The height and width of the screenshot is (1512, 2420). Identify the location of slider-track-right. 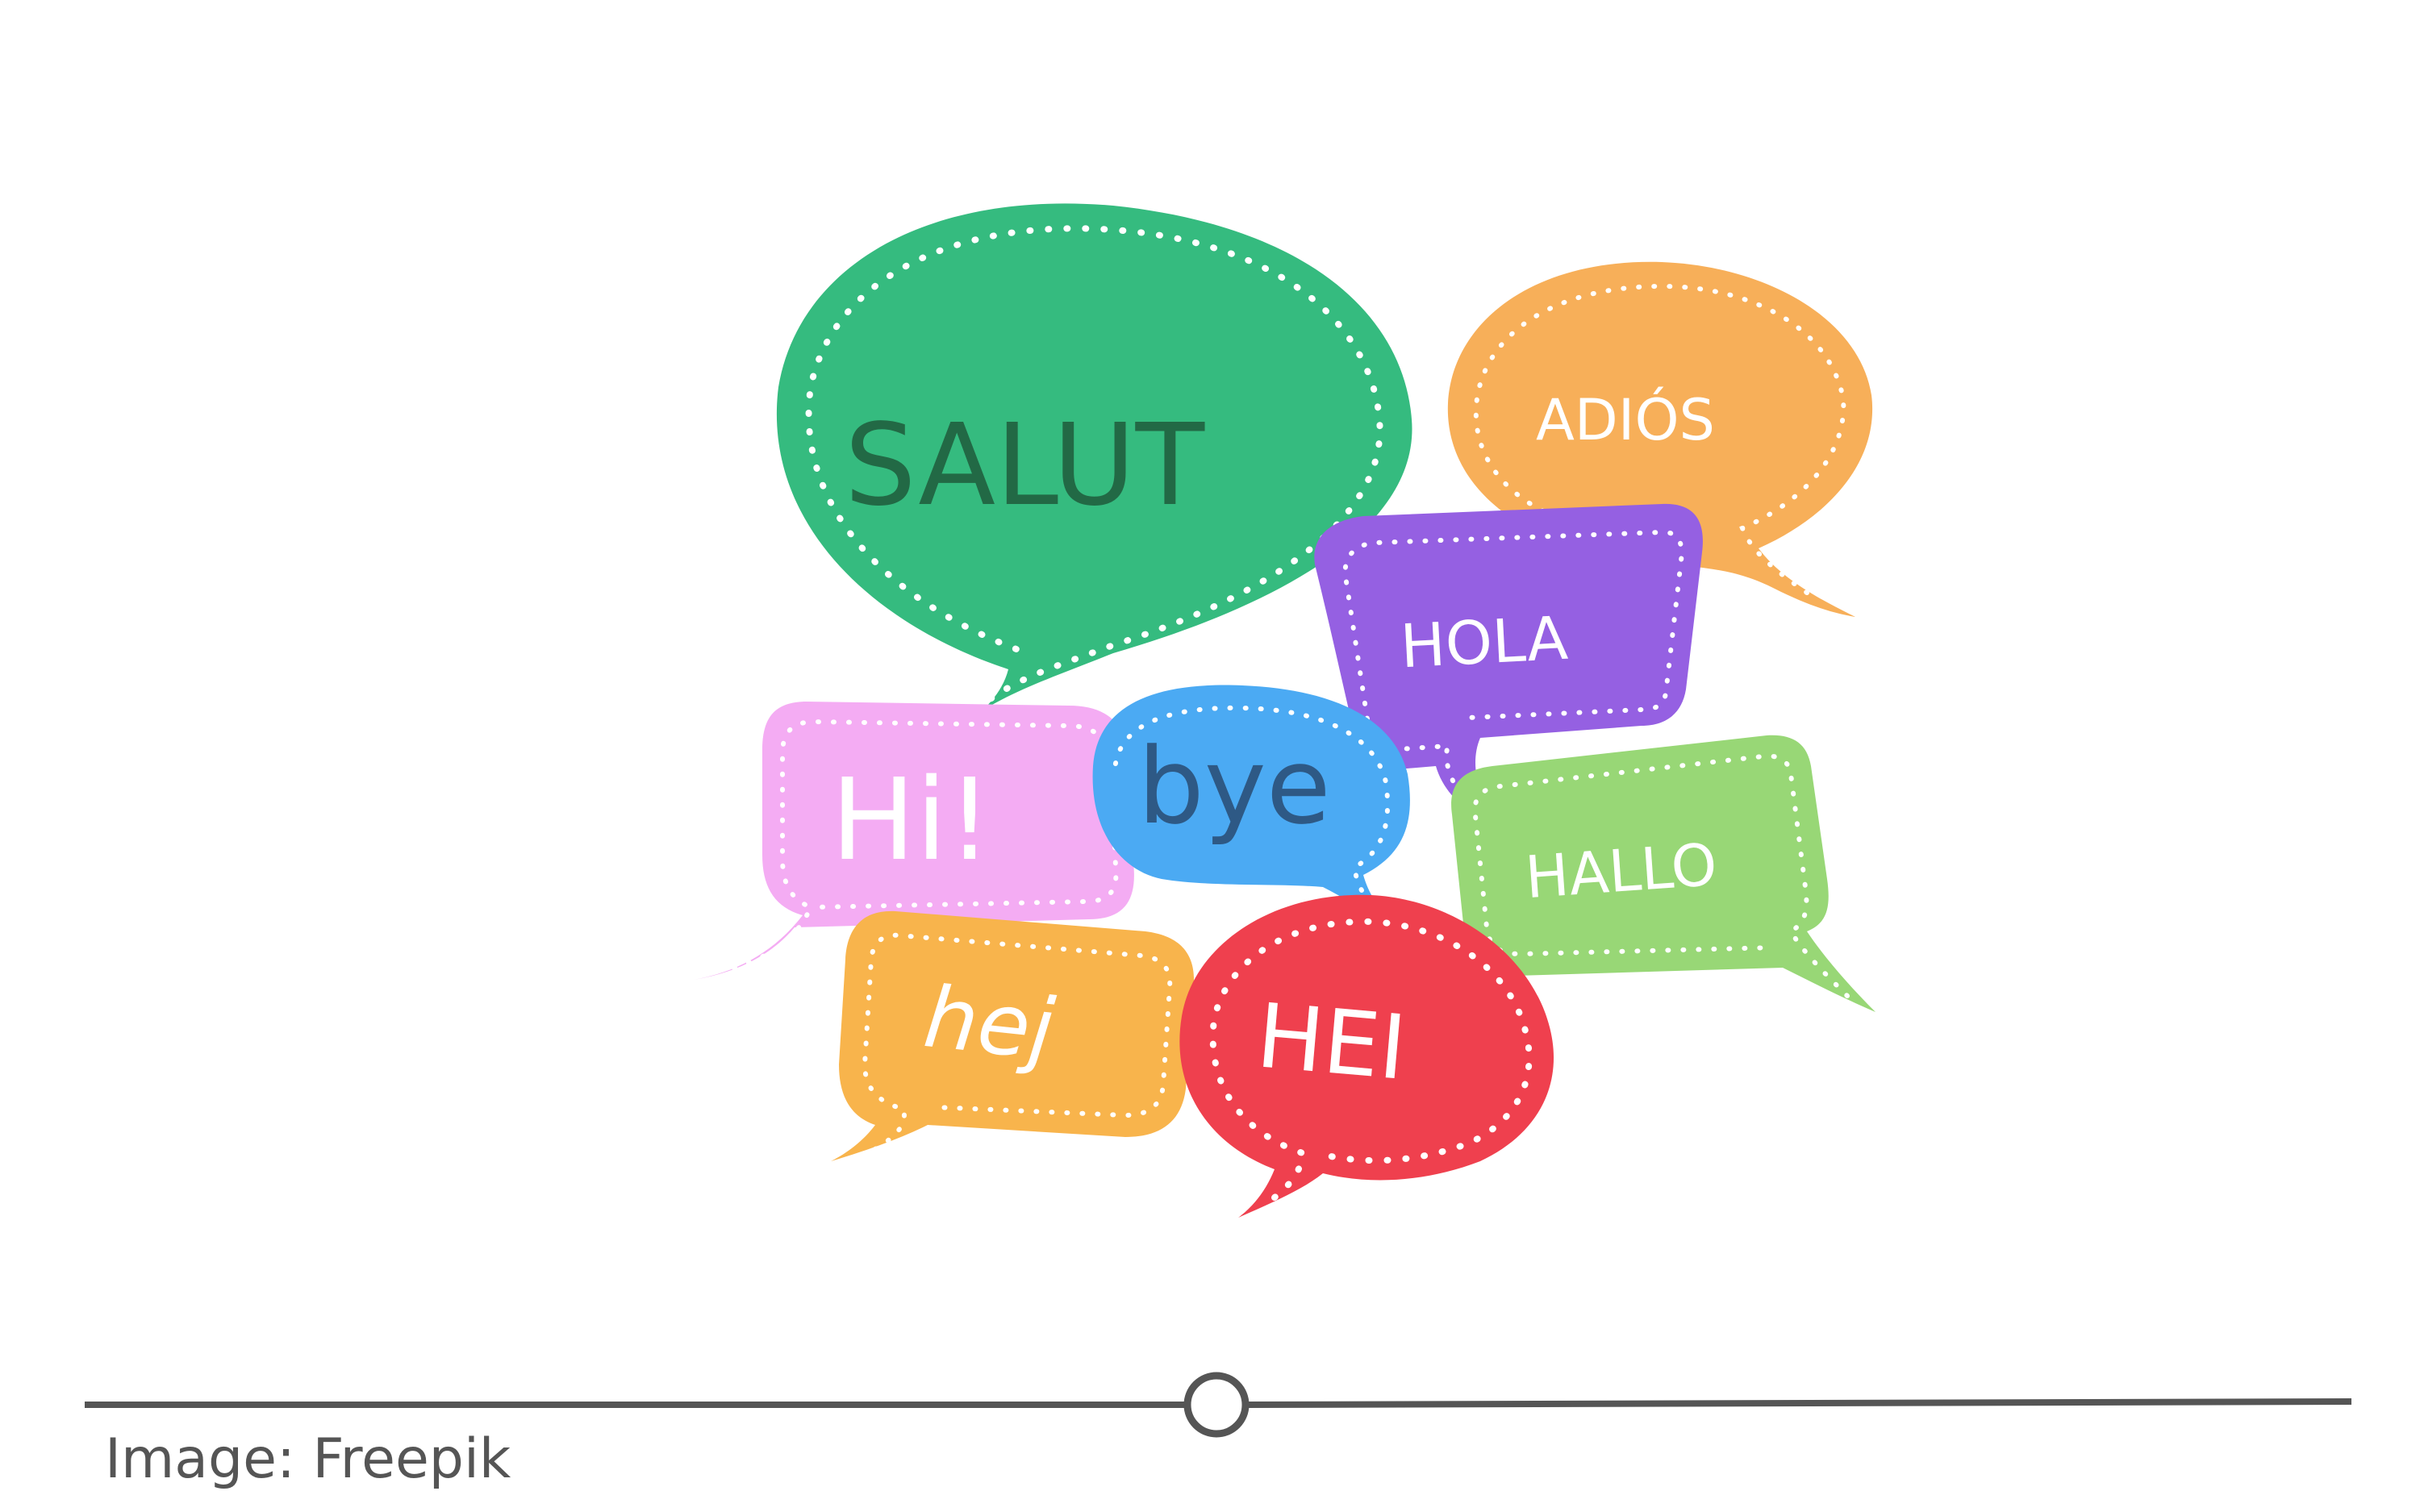
(1798, 1403).